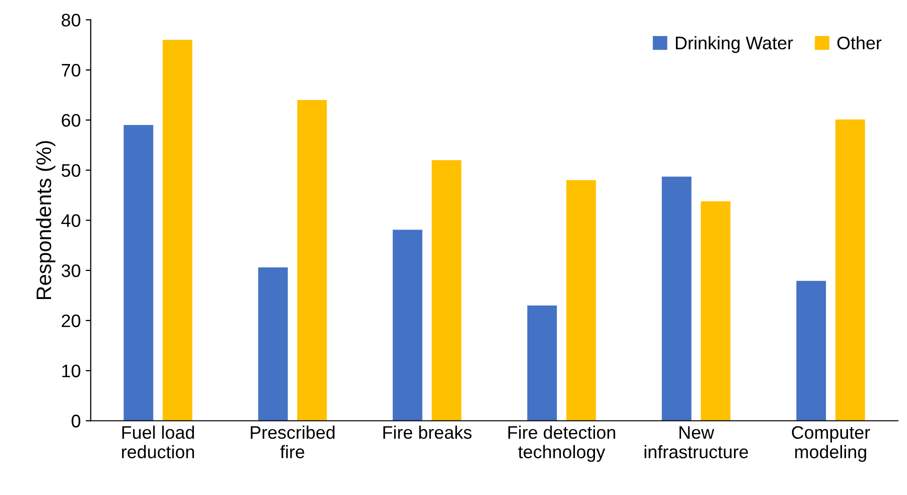  I want to click on x-tick-label: Computer modeling, so click(831, 444).